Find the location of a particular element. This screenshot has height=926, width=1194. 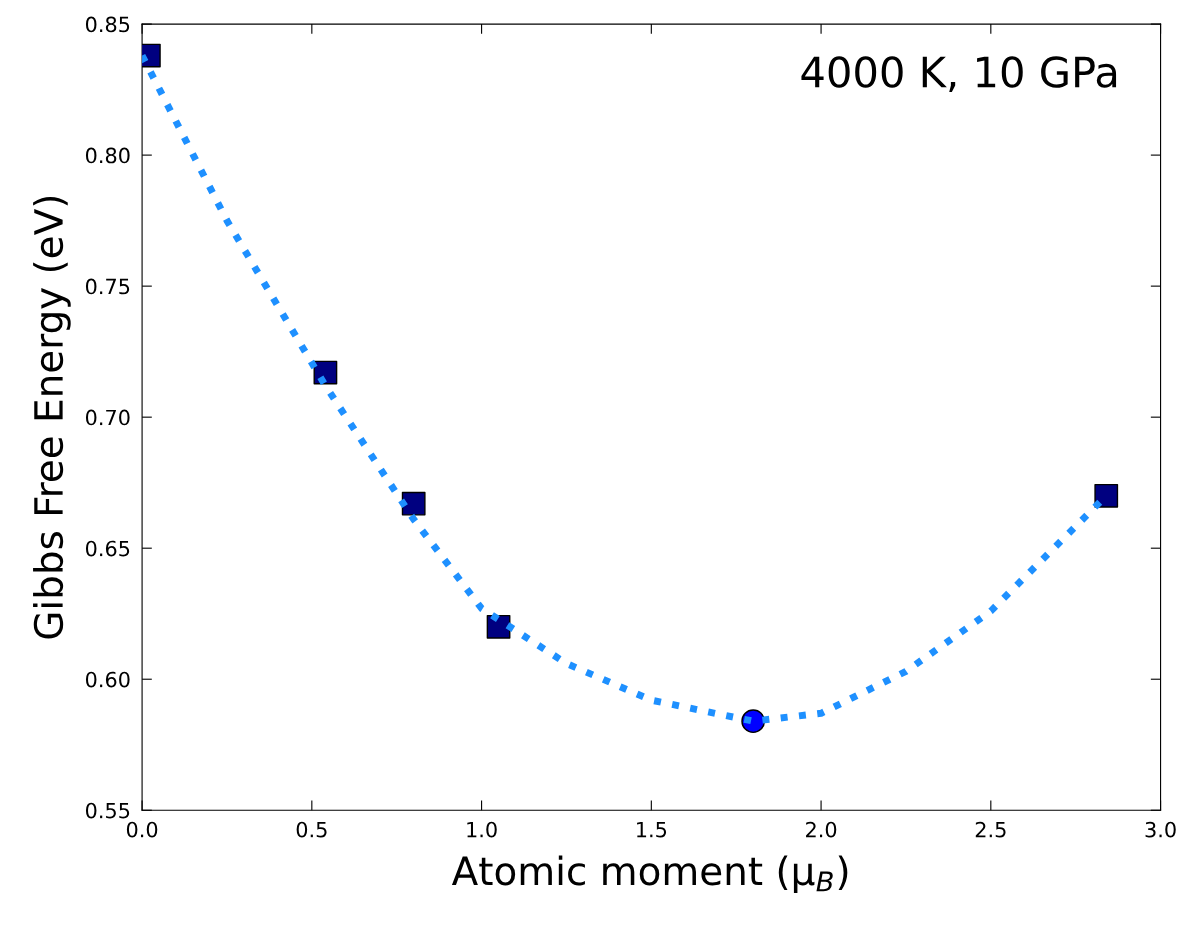

y-tick-label: 0.60 is located at coordinates (107, 679).